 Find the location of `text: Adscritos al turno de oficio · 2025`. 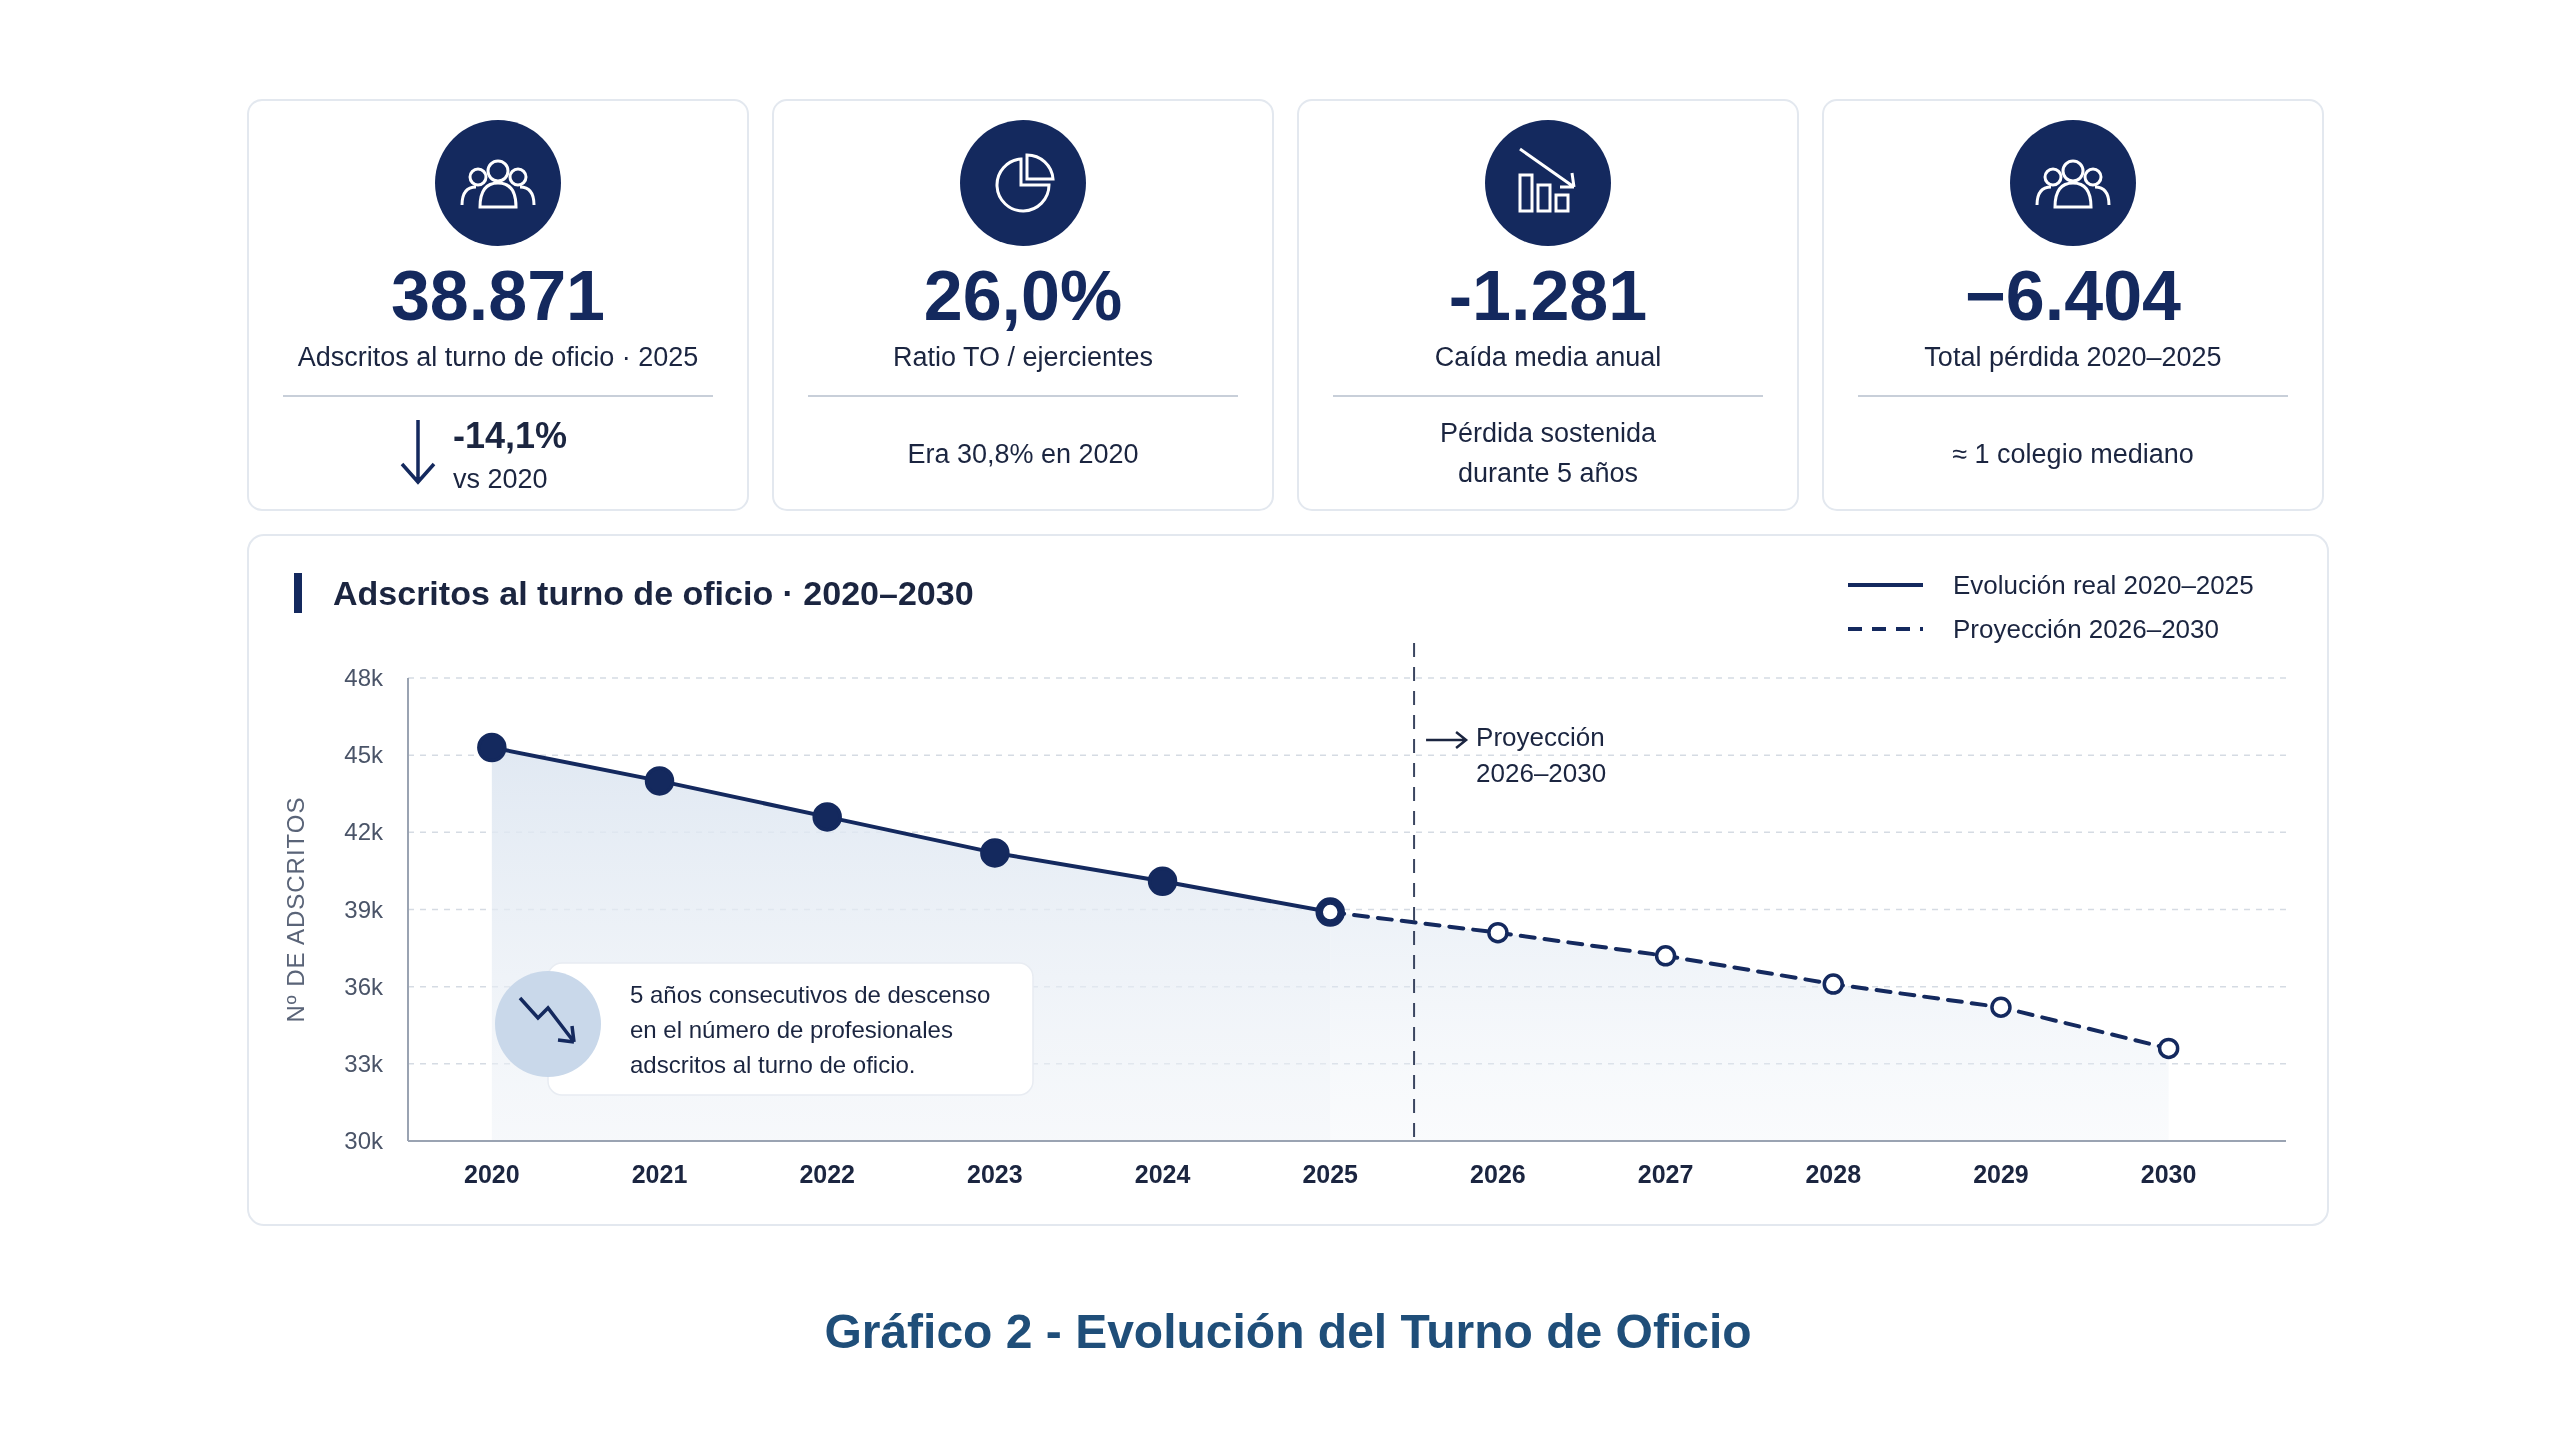

text: Adscritos al turno de oficio · 2025 is located at coordinates (498, 357).